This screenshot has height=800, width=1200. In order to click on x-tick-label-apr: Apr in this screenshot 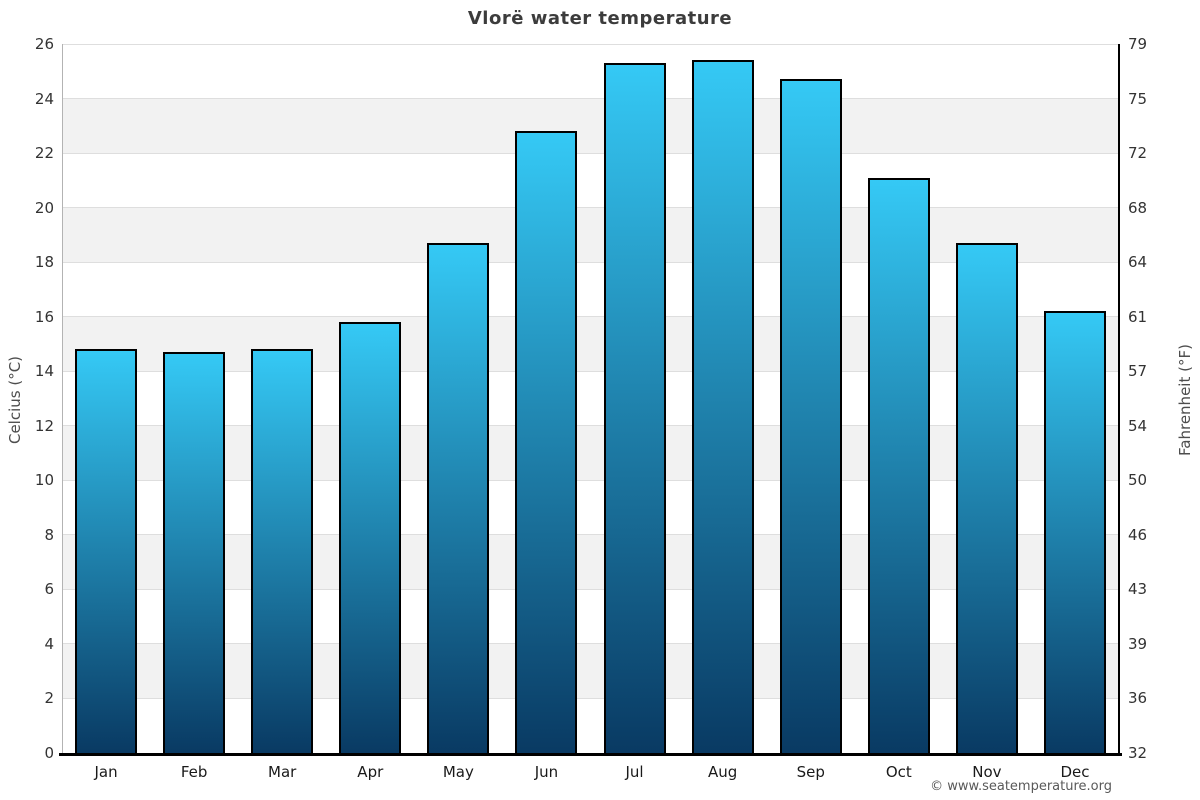, I will do `click(370, 772)`.